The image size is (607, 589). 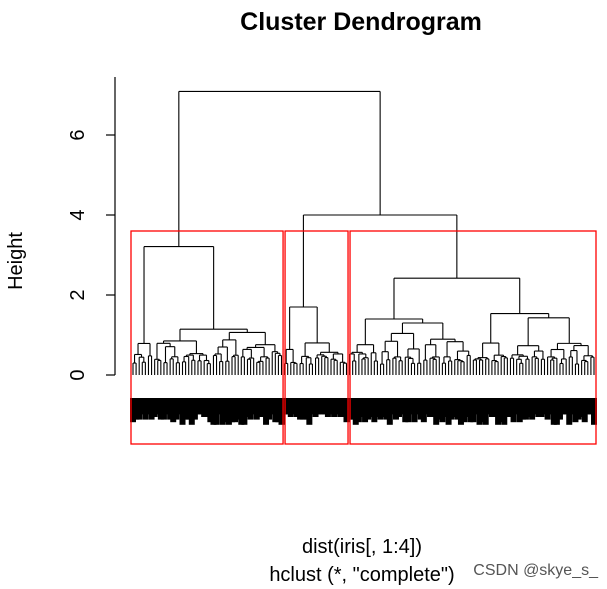 I want to click on x-axis-label: dist(iris[, 1:4]), so click(x=362, y=547).